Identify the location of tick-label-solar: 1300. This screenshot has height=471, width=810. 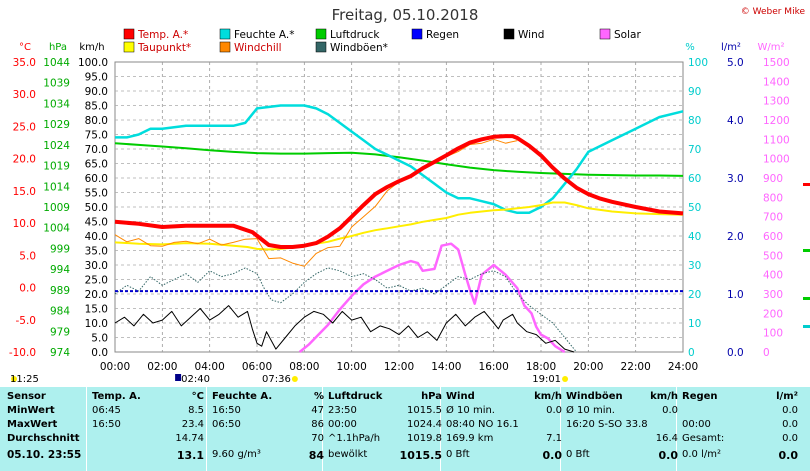
(776, 102).